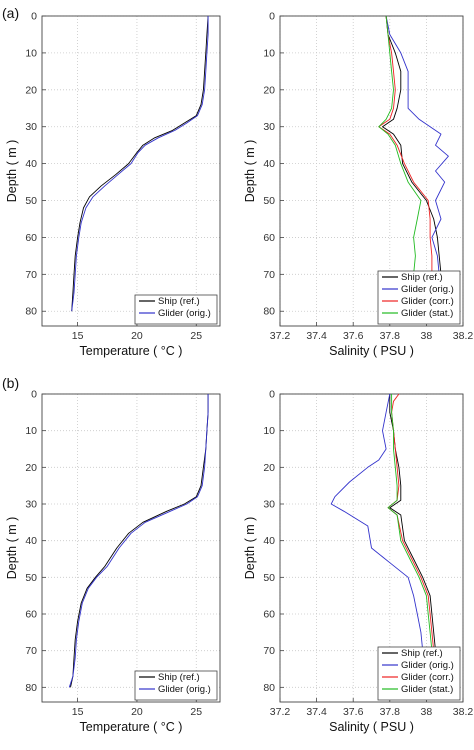  Describe the element at coordinates (10, 383) in the screenshot. I see `panel-label-b: (b)` at that location.